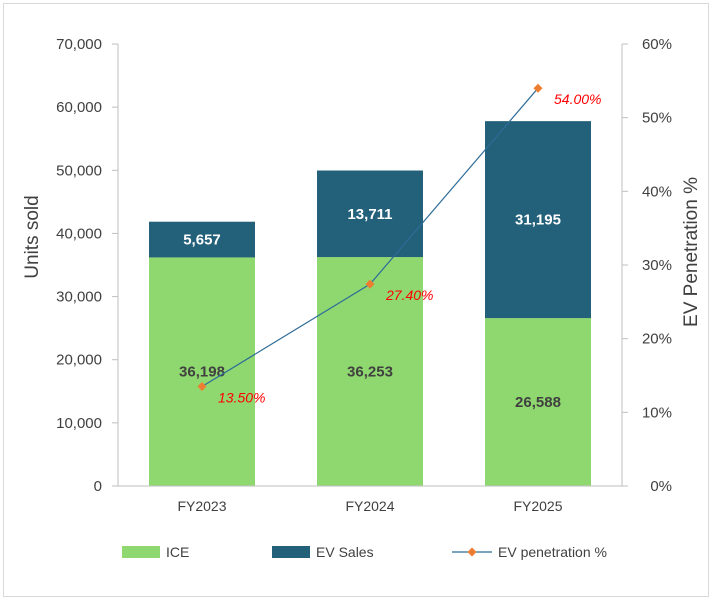 This screenshot has height=600, width=714. I want to click on legend-label-ice: ICE, so click(177, 552).